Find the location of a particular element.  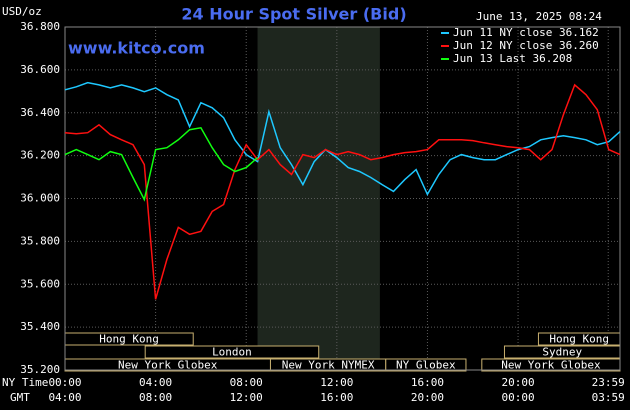

session-label: New York NYMEX is located at coordinates (328, 365).